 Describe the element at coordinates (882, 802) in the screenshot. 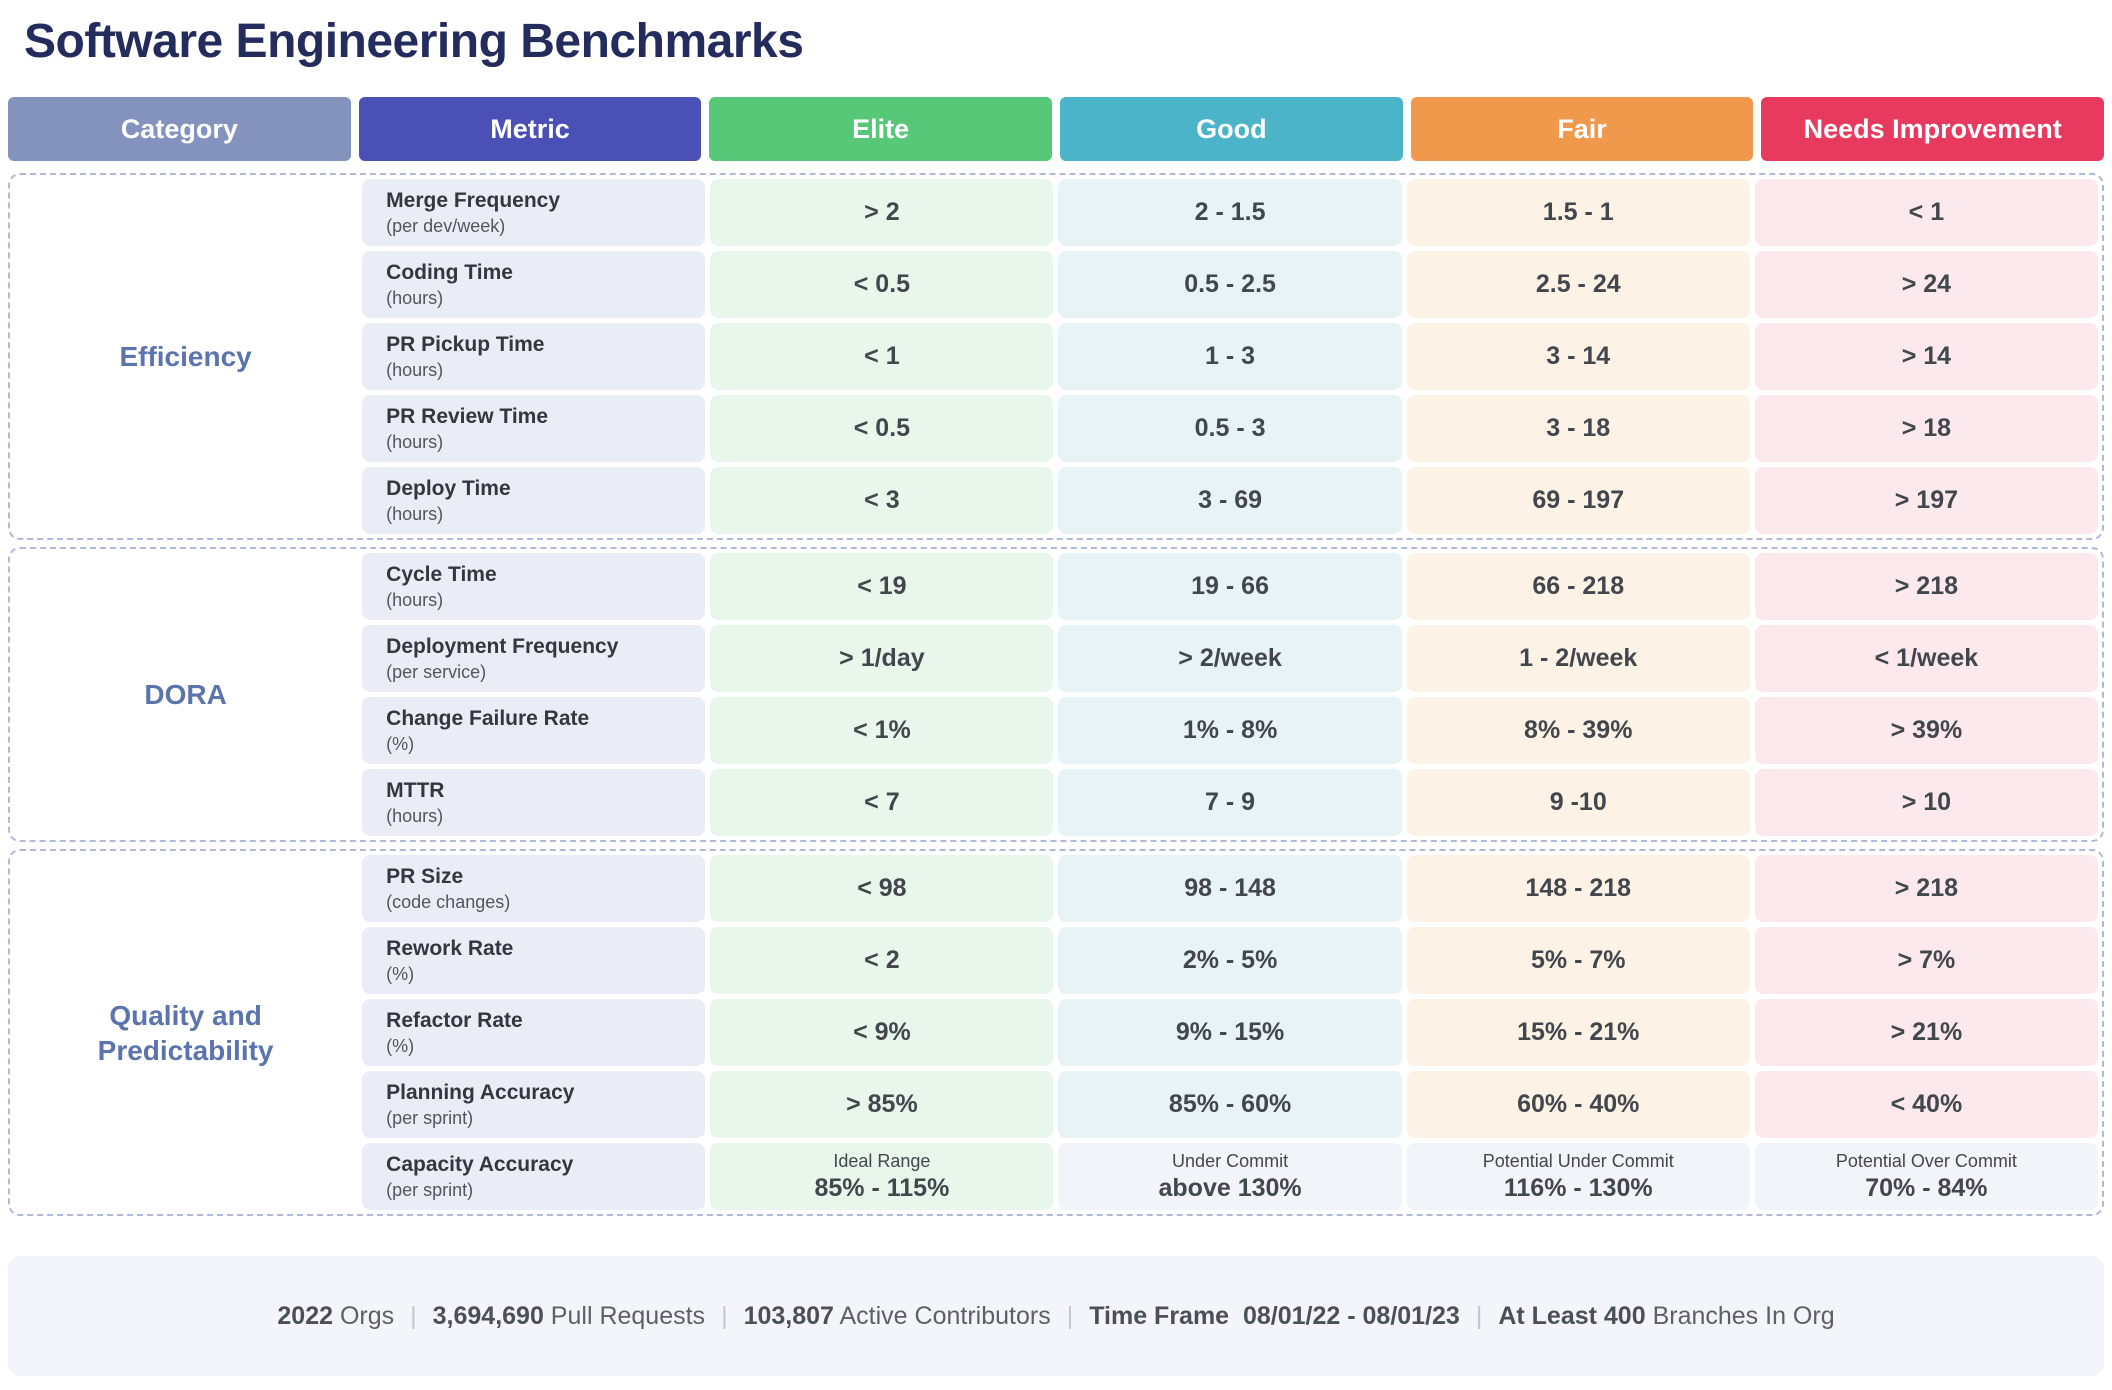

I see `value-cell-elite-mttr: < 7` at that location.